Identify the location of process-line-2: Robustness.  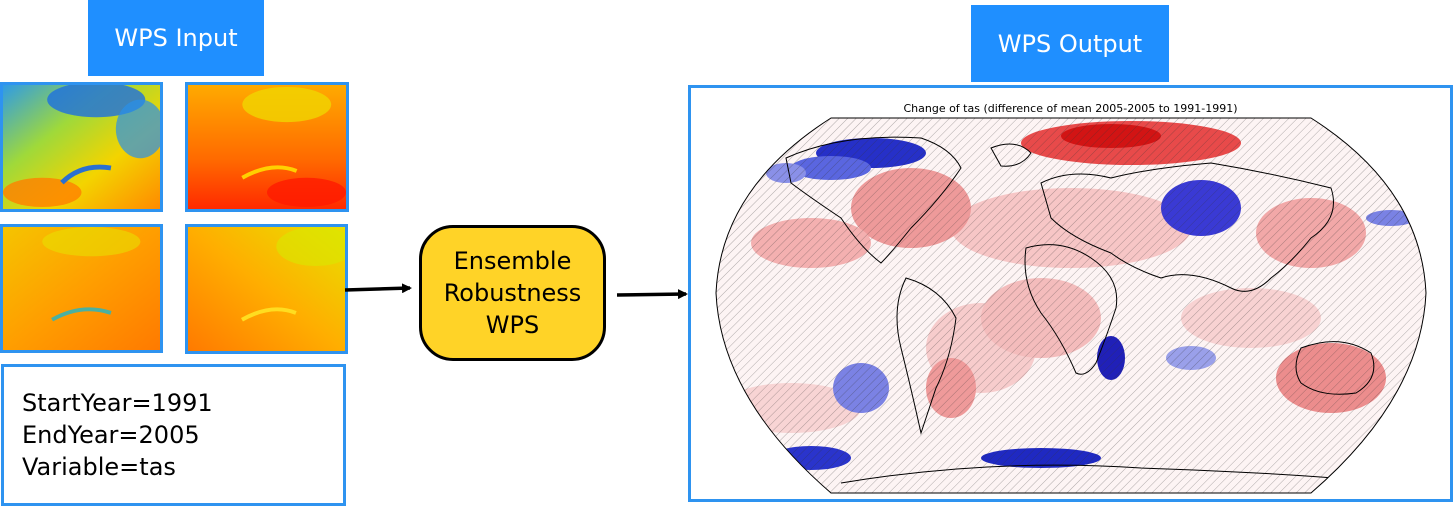
(512, 293).